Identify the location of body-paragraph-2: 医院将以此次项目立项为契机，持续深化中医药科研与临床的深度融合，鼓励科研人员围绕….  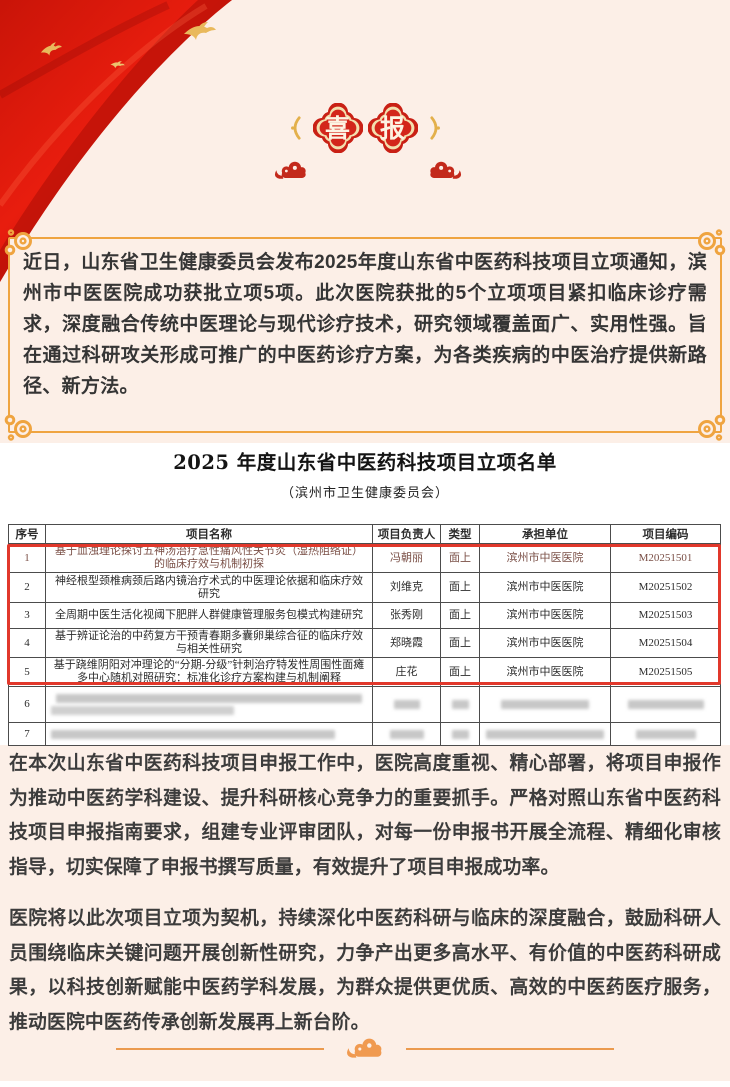
(365, 969).